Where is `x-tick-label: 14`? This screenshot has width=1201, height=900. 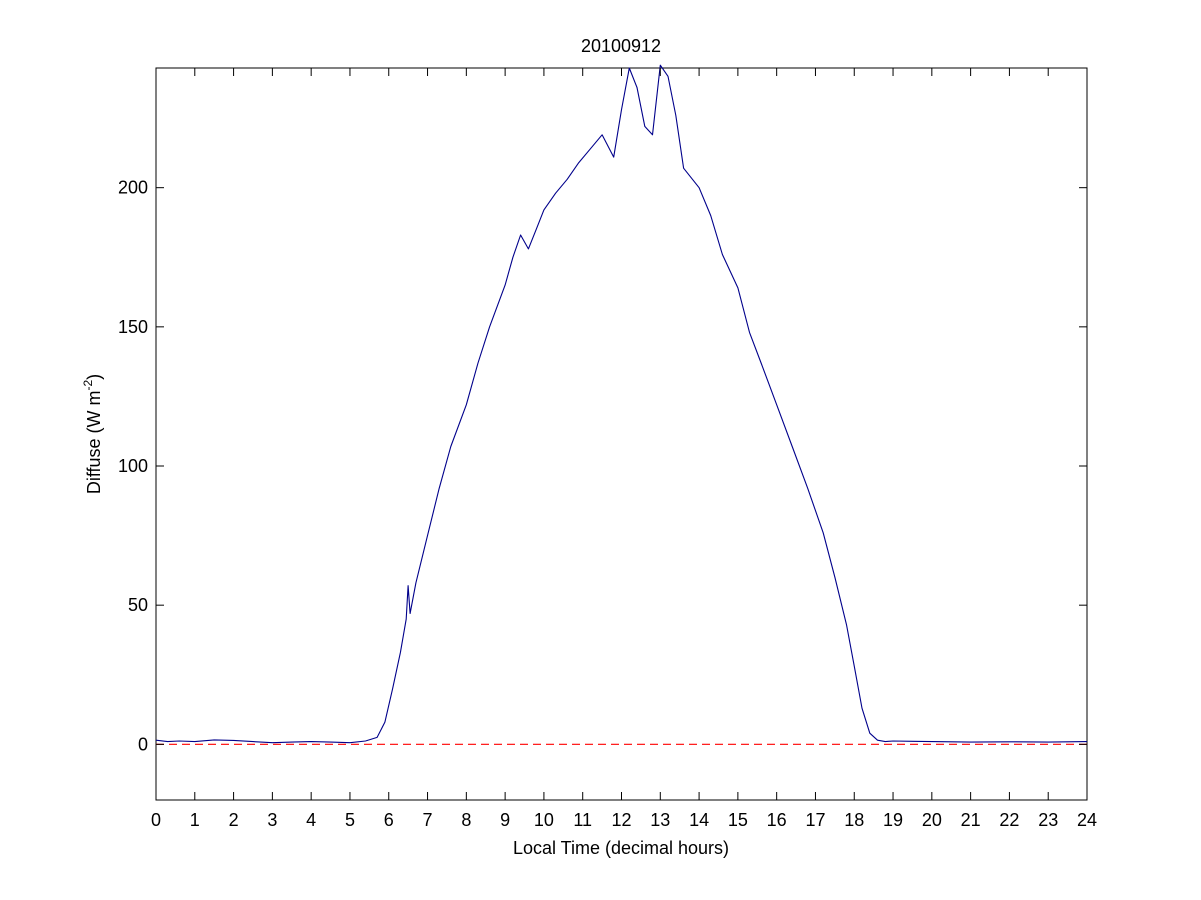
x-tick-label: 14 is located at coordinates (699, 820).